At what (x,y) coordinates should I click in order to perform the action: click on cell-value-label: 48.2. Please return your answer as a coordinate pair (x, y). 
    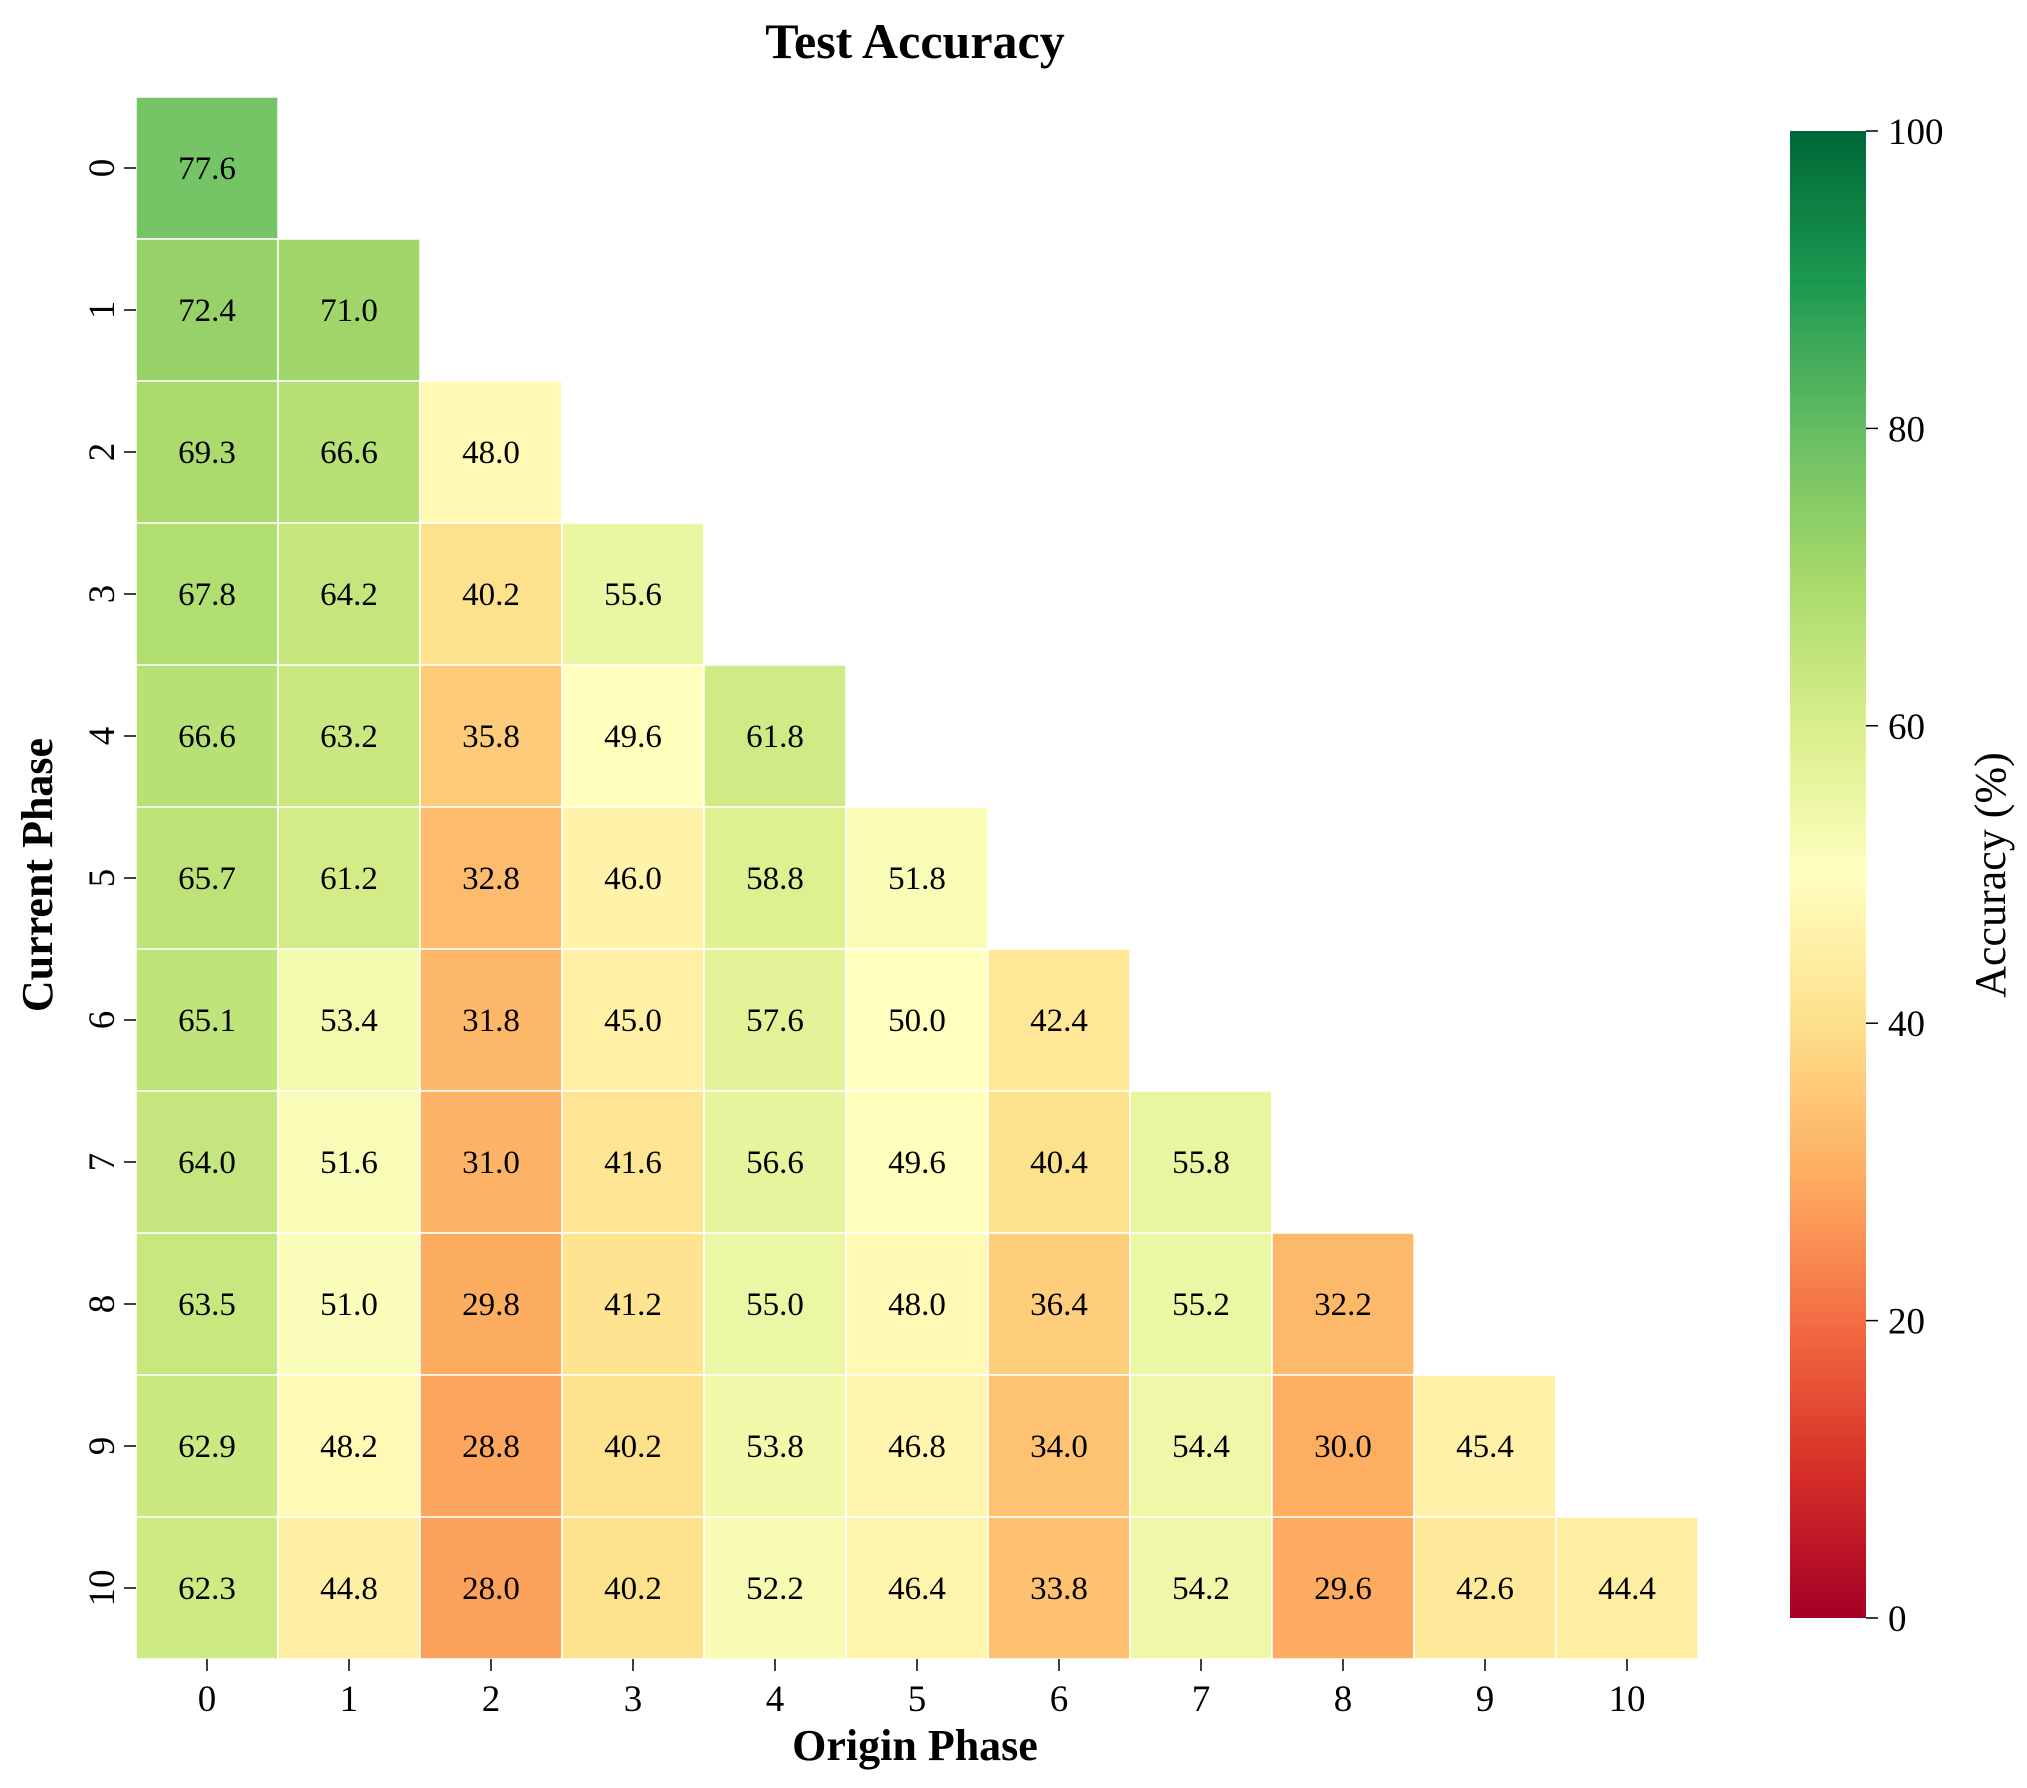
    Looking at the image, I should click on (349, 1447).